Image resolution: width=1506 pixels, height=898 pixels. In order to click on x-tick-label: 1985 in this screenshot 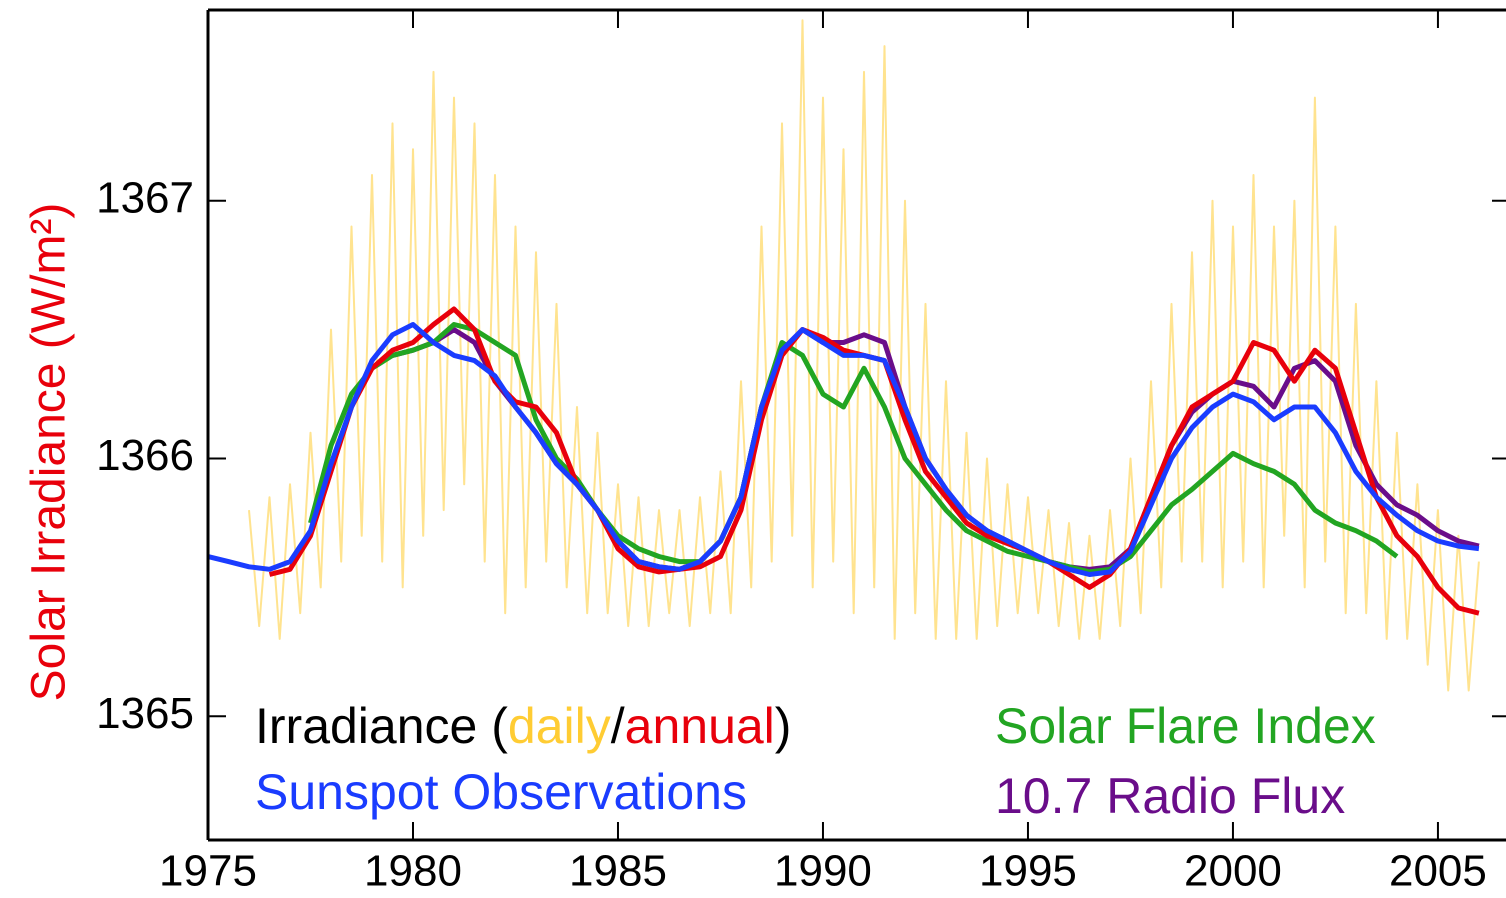, I will do `click(618, 871)`.